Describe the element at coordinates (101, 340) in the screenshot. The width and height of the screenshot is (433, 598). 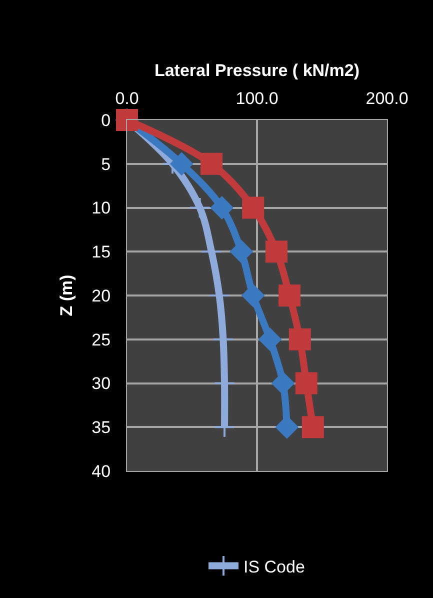
I see `y-tick-label: 25` at that location.